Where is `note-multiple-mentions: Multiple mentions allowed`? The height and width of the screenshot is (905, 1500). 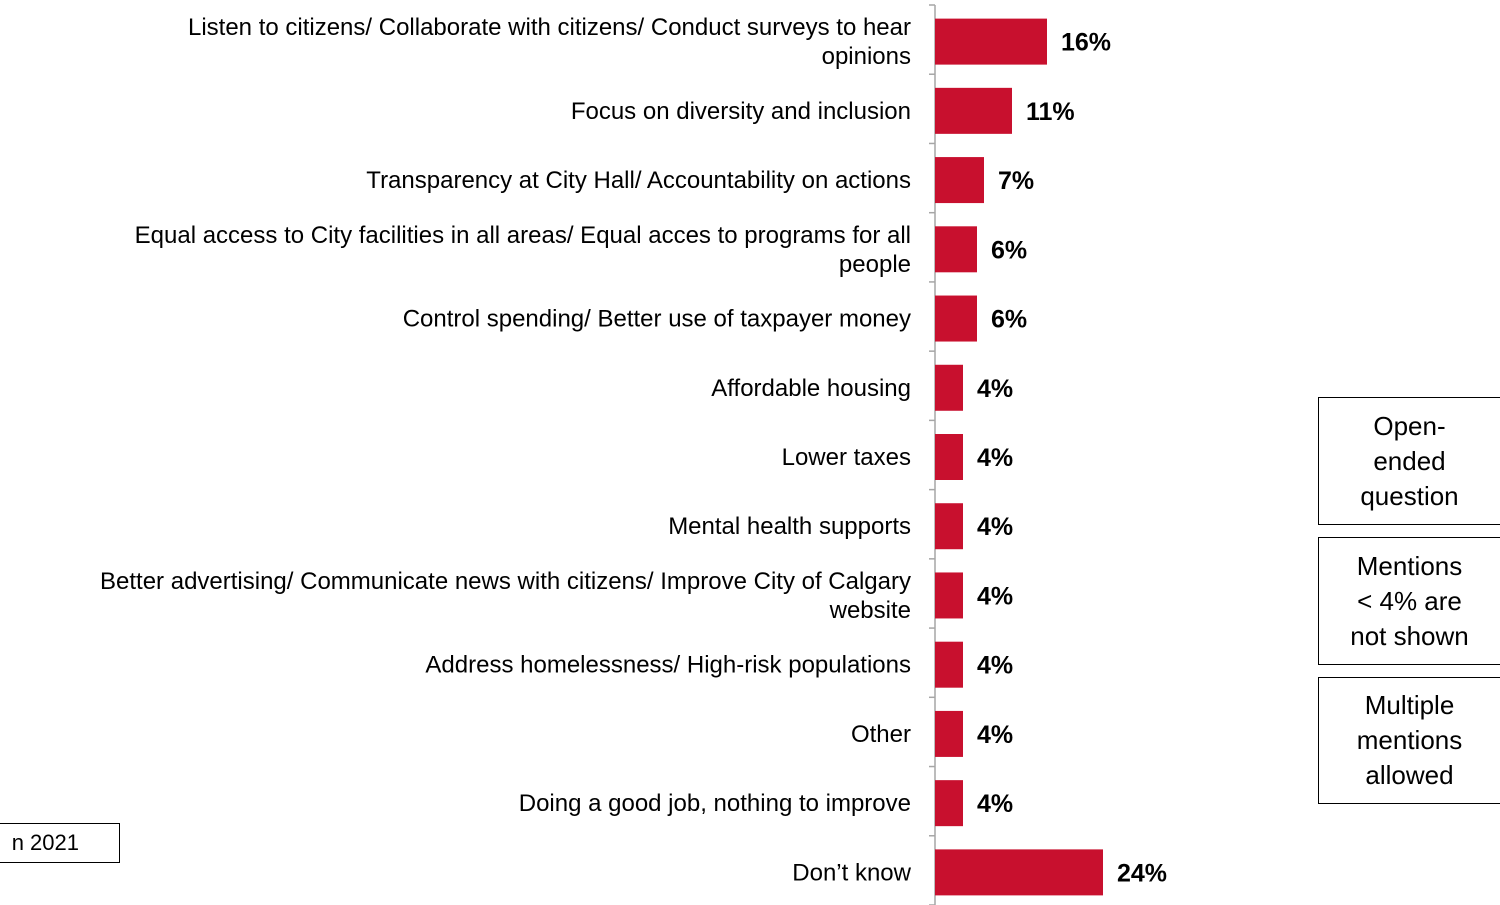
note-multiple-mentions: Multiple mentions allowed is located at coordinates (1409, 740).